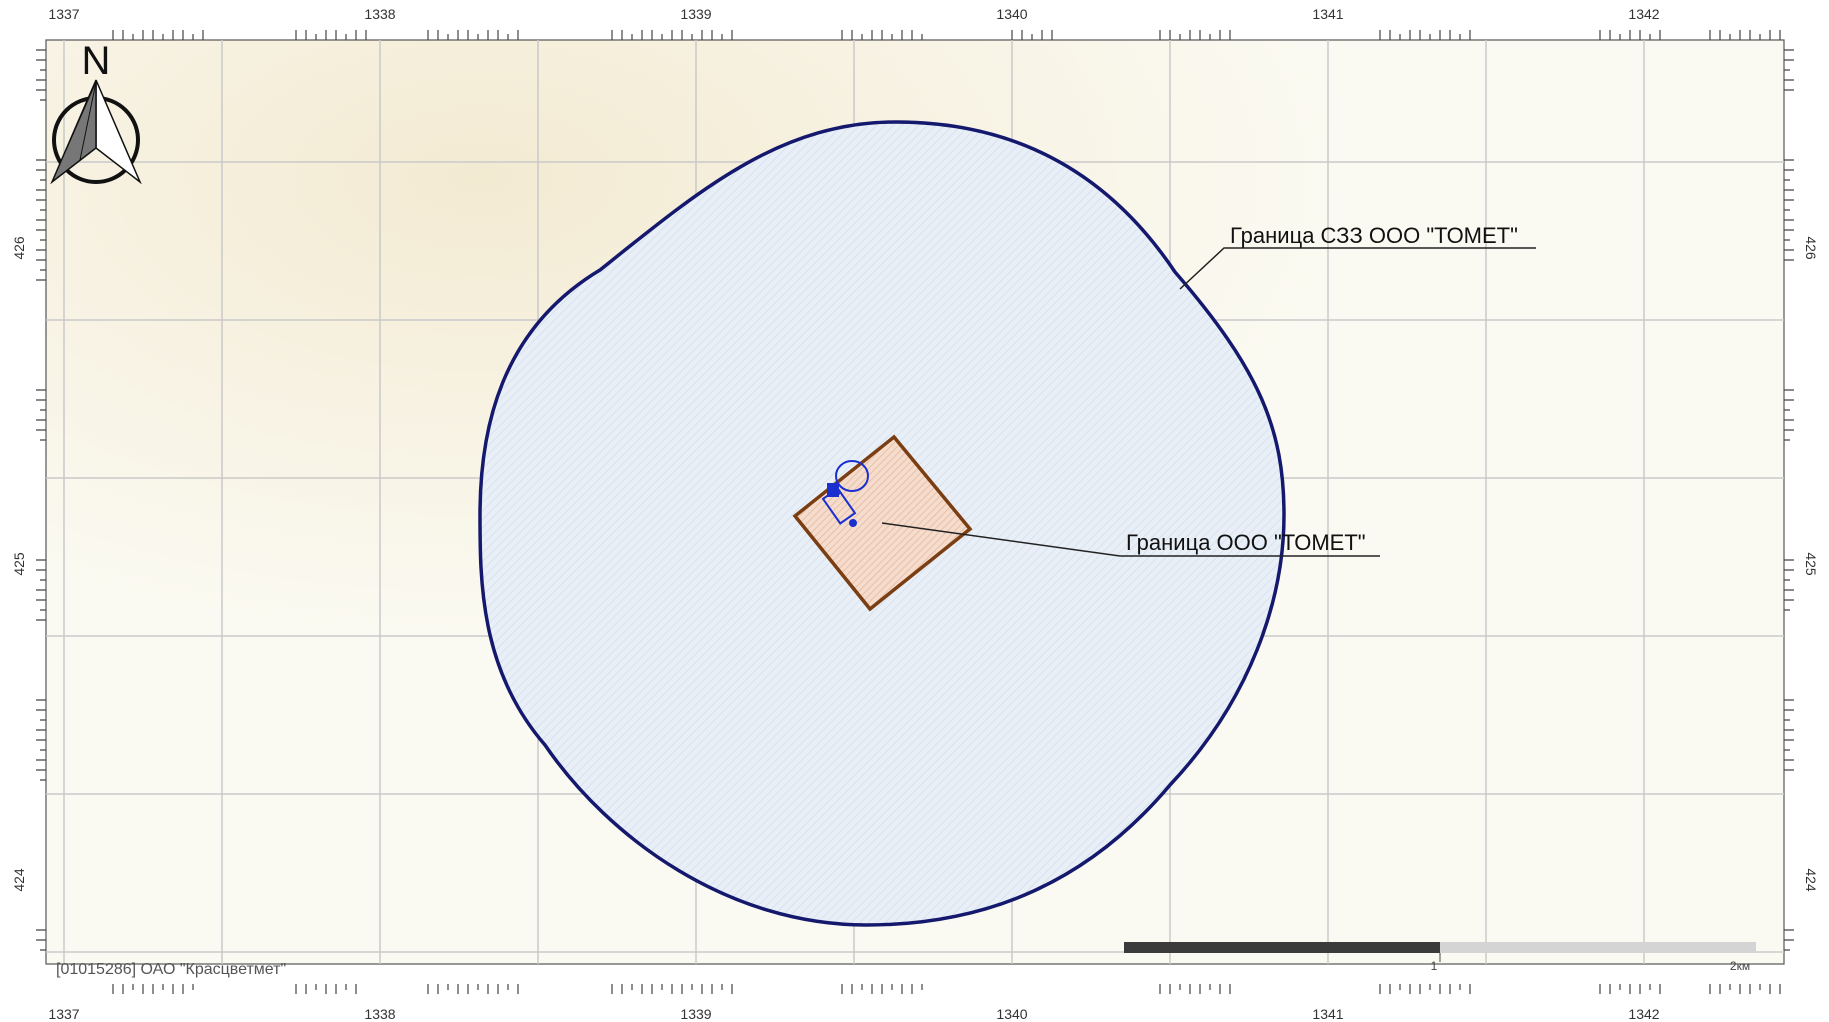  I want to click on site-label: Граница ООО "ТОМЕТ", so click(1246, 542).